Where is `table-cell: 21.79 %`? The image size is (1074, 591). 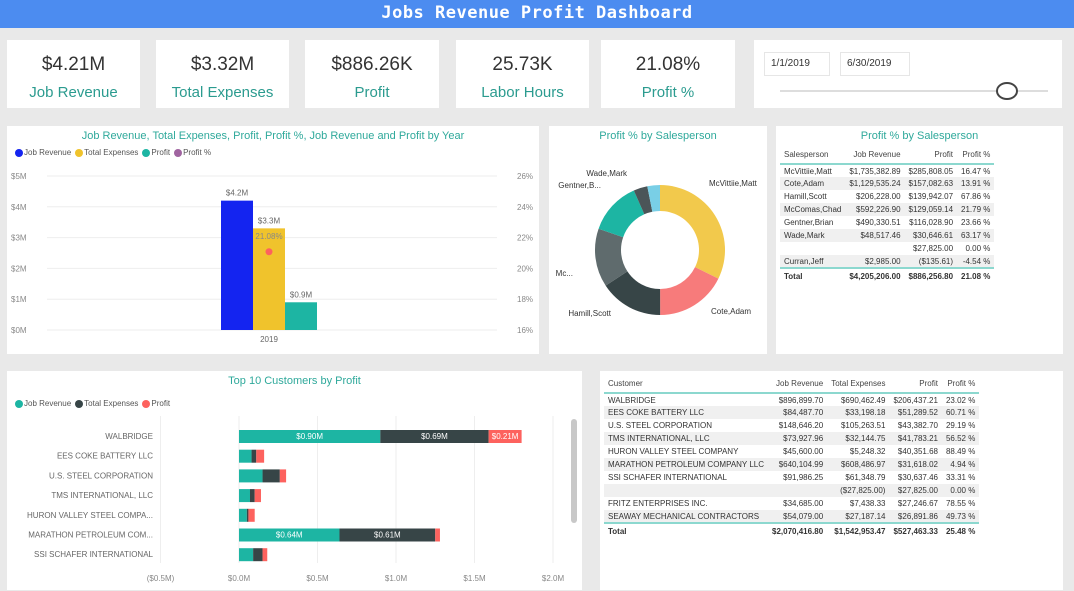
table-cell: 21.79 % is located at coordinates (976, 209).